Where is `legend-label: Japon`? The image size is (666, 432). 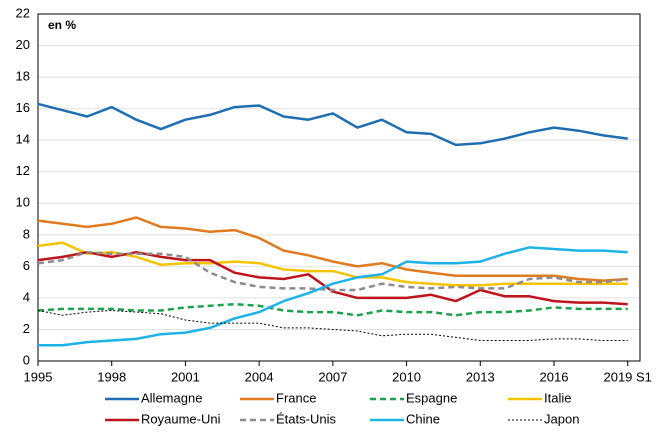 legend-label: Japon is located at coordinates (561, 418).